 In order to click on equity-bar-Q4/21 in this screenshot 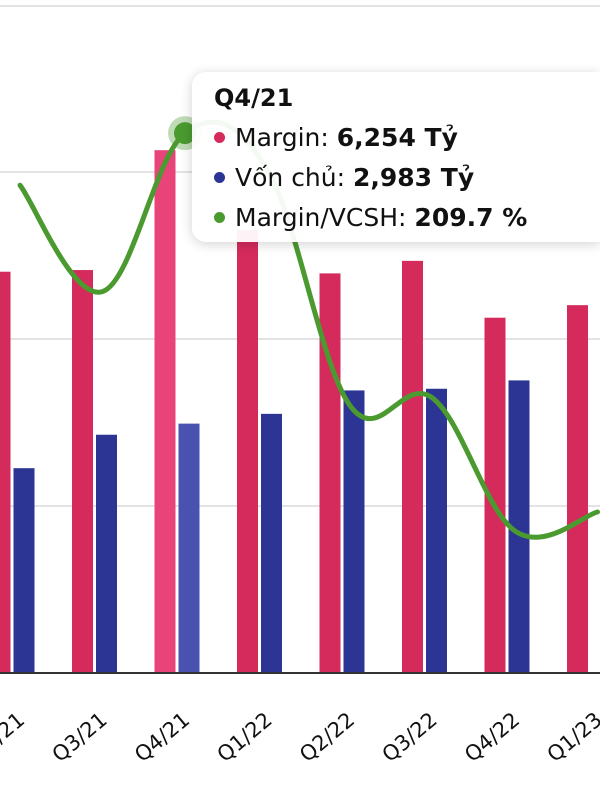, I will do `click(189, 548)`.